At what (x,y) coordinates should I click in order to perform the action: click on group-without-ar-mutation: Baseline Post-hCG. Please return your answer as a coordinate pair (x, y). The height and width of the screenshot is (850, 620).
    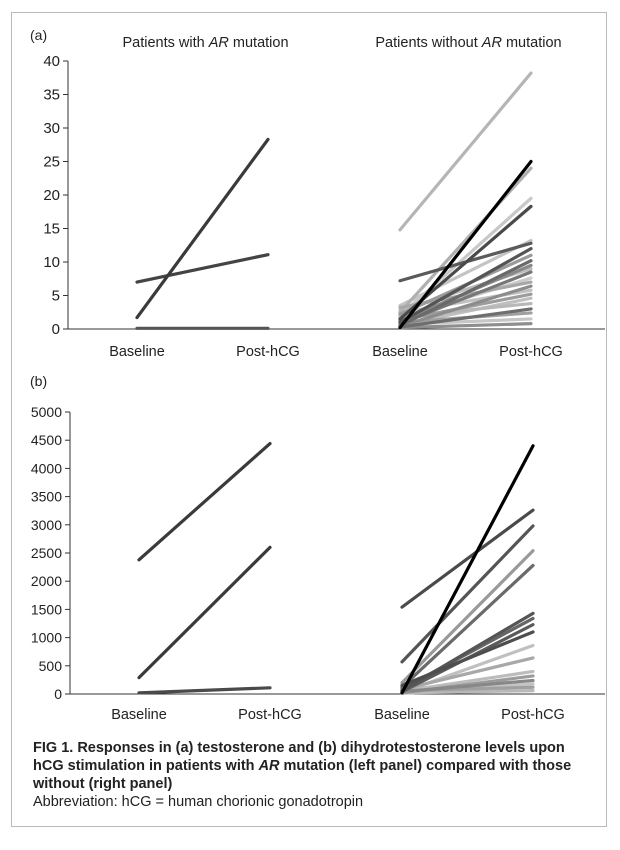
    Looking at the image, I should click on (469, 583).